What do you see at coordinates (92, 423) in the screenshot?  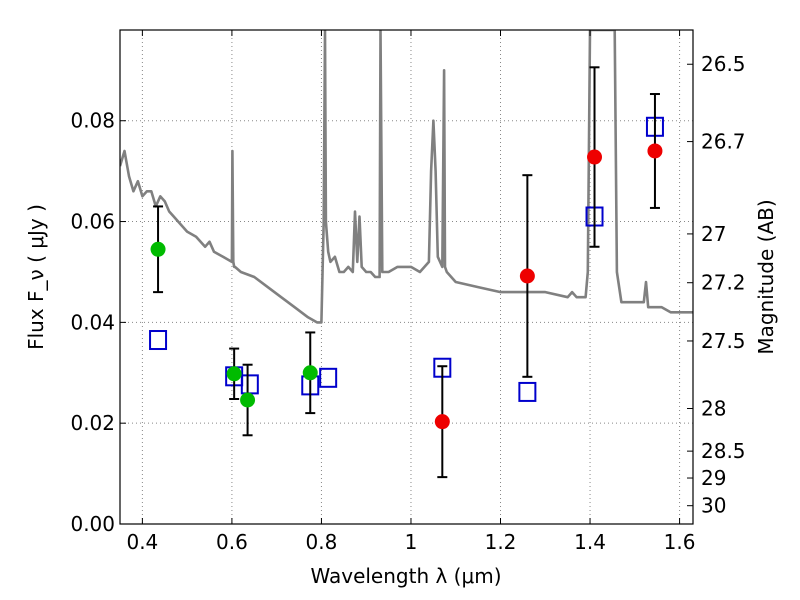 I see `y-tick-label: 0.02` at bounding box center [92, 423].